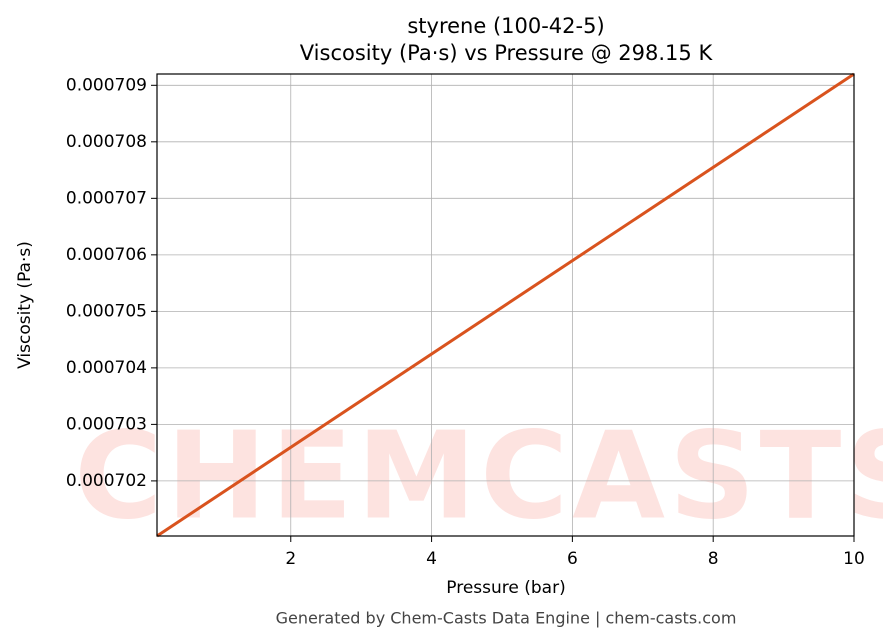 This screenshot has height=644, width=883. Describe the element at coordinates (431, 559) in the screenshot. I see `x-tick-label: 4` at that location.